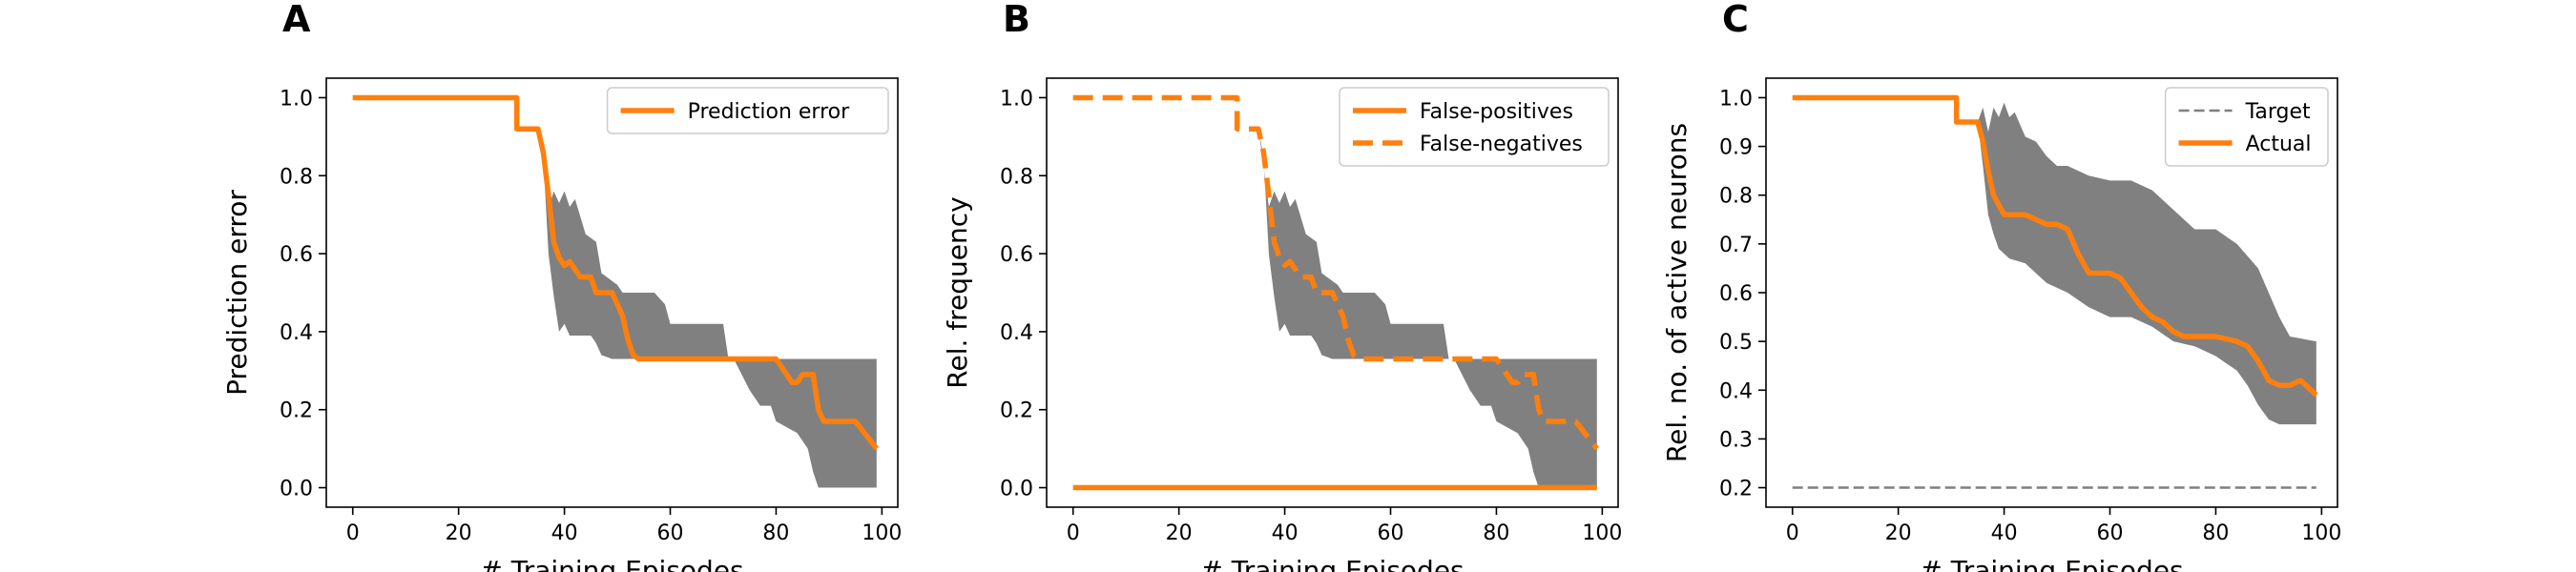 This screenshot has width=2576, height=572. Describe the element at coordinates (1677, 292) in the screenshot. I see `y-axis-label: Rel. no. of active neurons` at that location.